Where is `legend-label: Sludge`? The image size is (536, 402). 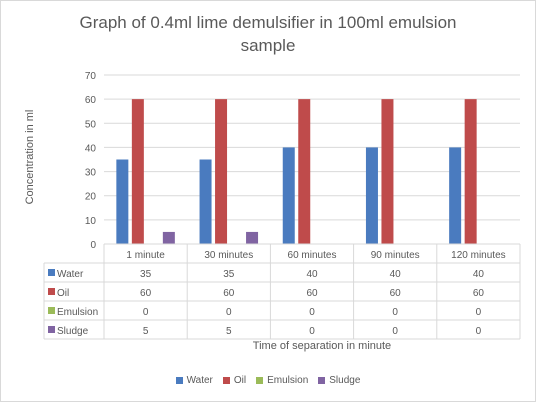 legend-label: Sludge is located at coordinates (345, 380).